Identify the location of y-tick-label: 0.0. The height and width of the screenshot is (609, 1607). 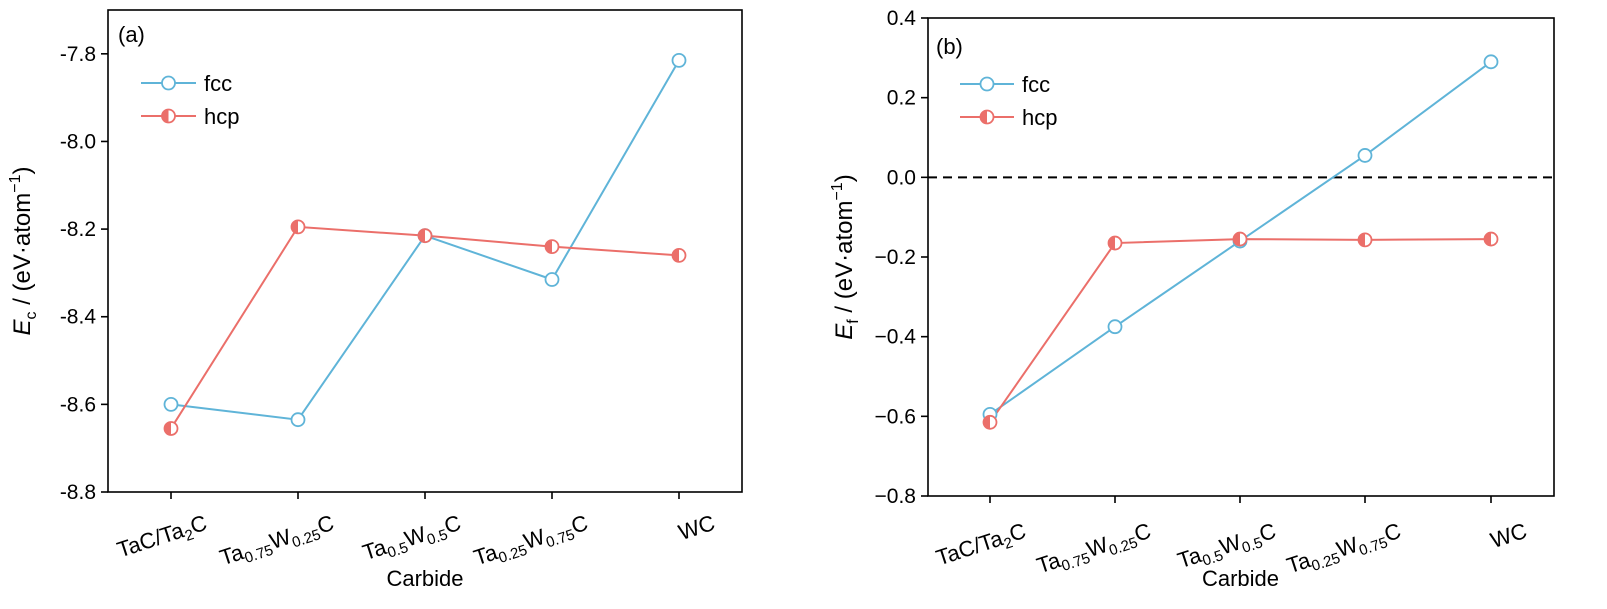
(901, 177).